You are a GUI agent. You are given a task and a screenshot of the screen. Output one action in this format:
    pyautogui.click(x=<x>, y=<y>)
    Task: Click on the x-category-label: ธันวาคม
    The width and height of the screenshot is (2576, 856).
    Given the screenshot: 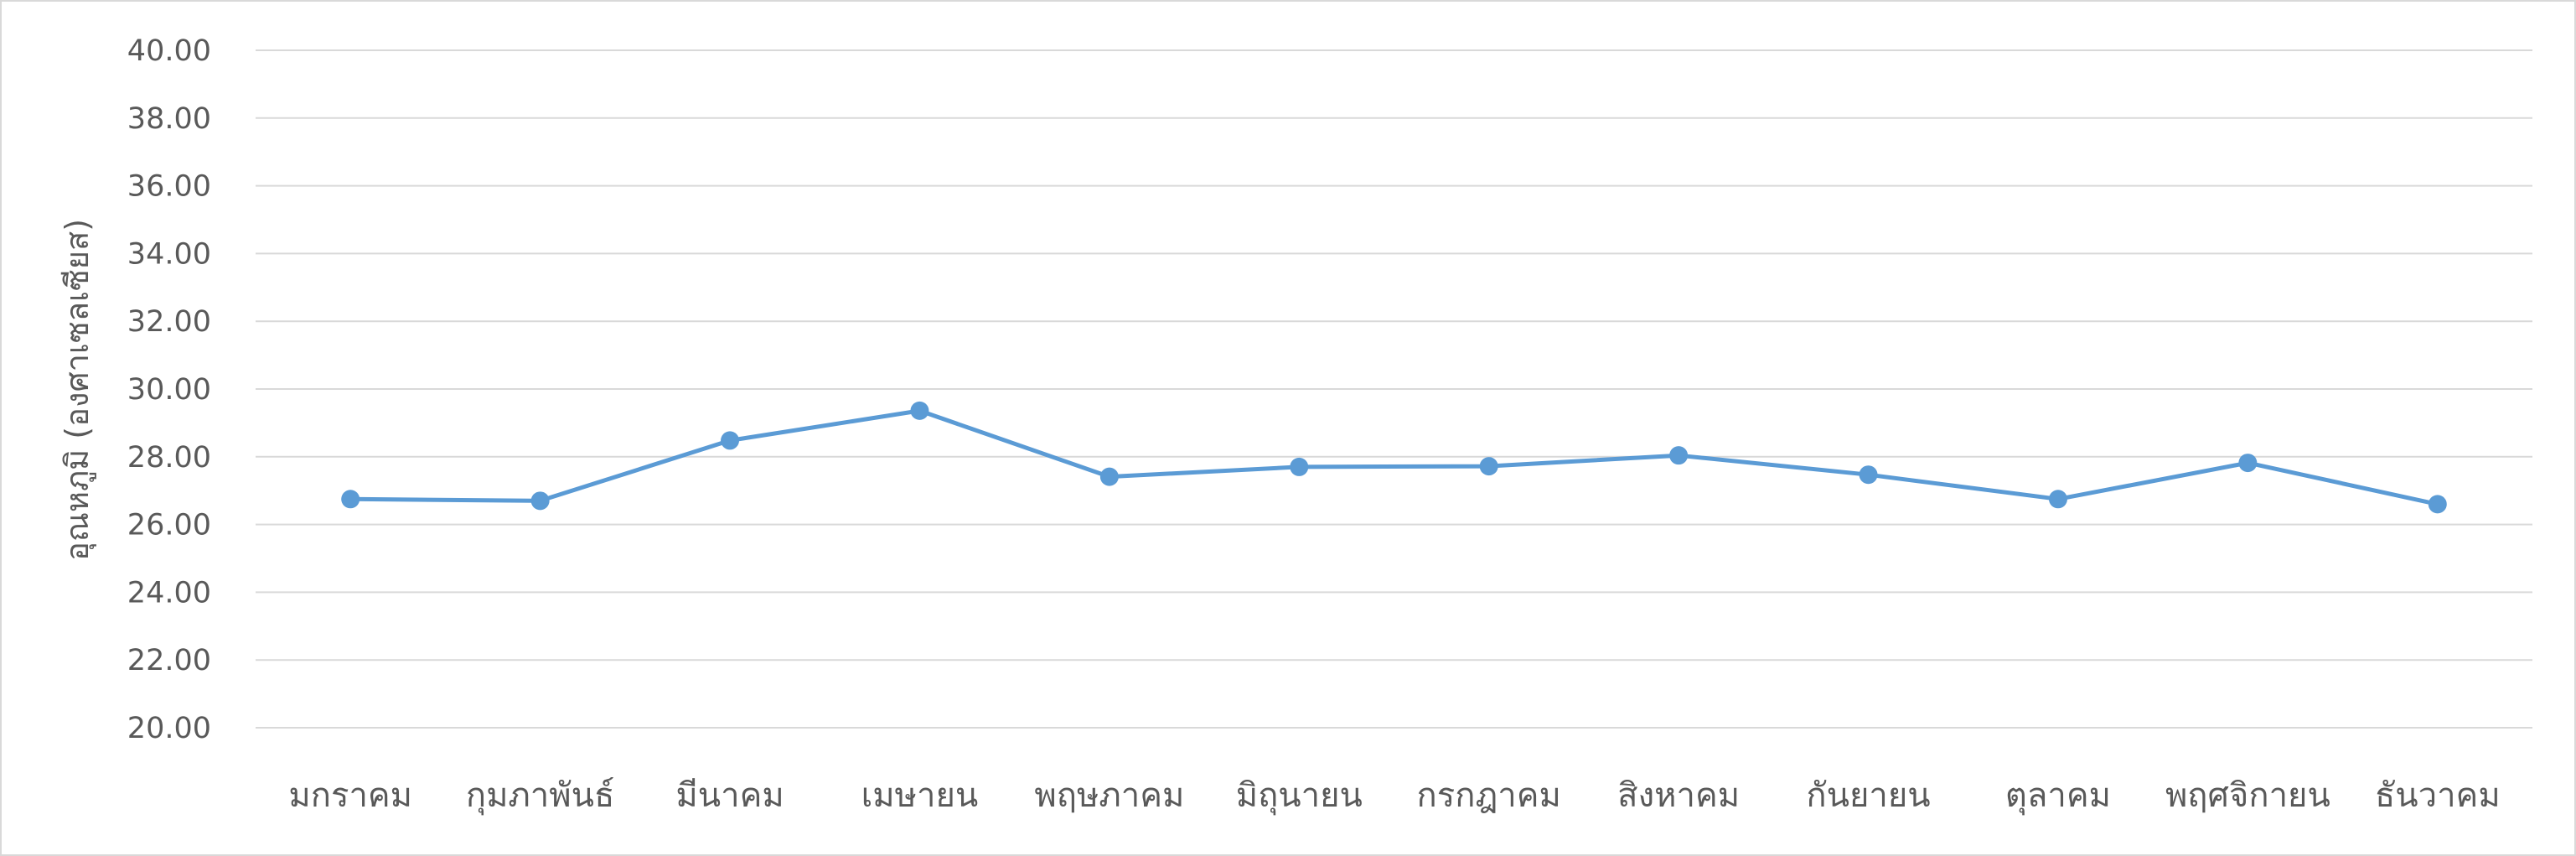 What is the action you would take?
    pyautogui.click(x=2438, y=796)
    